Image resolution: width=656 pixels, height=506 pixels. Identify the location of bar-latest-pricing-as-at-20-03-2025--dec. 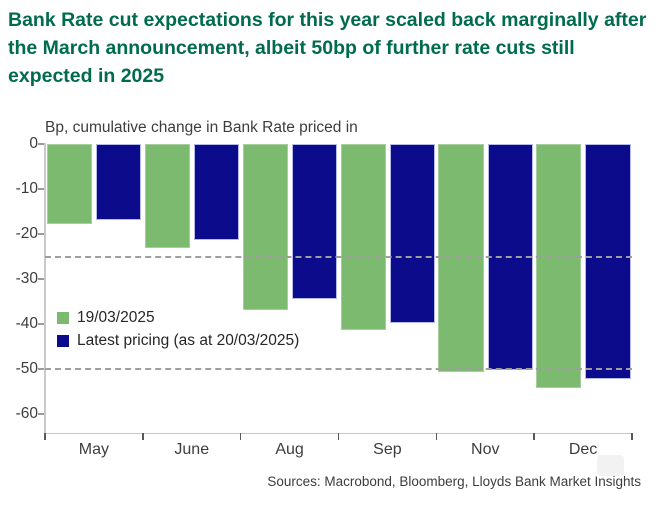
(608, 261).